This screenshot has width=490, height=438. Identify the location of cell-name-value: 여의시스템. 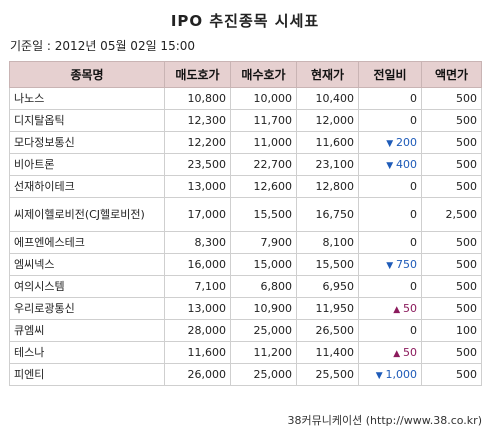
(39, 286).